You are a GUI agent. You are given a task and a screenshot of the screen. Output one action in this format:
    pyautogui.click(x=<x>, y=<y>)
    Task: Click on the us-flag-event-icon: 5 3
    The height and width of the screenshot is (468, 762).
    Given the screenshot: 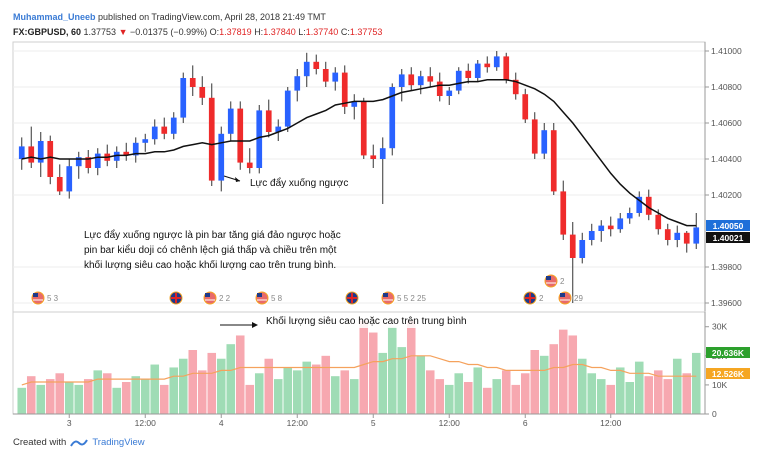 What is the action you would take?
    pyautogui.click(x=44, y=298)
    